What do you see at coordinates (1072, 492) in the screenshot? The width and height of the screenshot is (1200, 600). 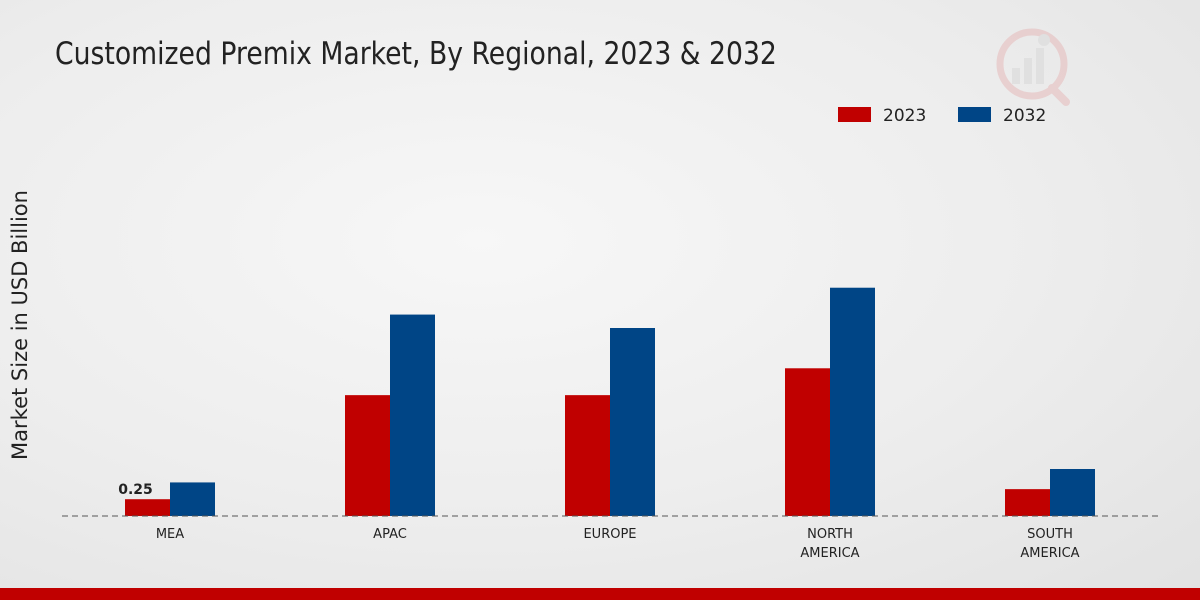 I see `bar-2032-south-america` at bounding box center [1072, 492].